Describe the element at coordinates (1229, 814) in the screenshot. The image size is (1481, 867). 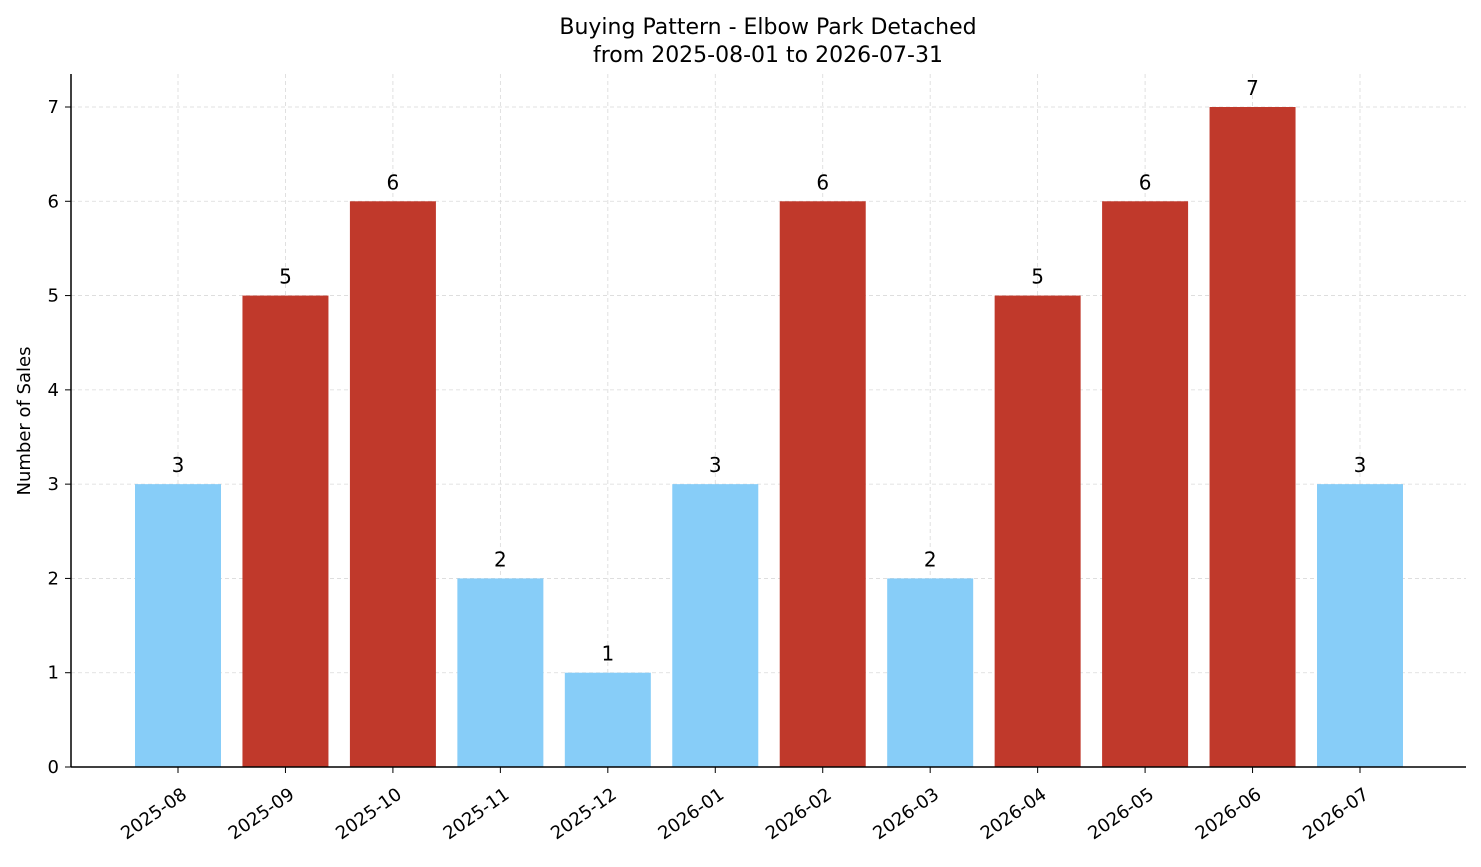
I see `x-tick-label: 2026-06` at that location.